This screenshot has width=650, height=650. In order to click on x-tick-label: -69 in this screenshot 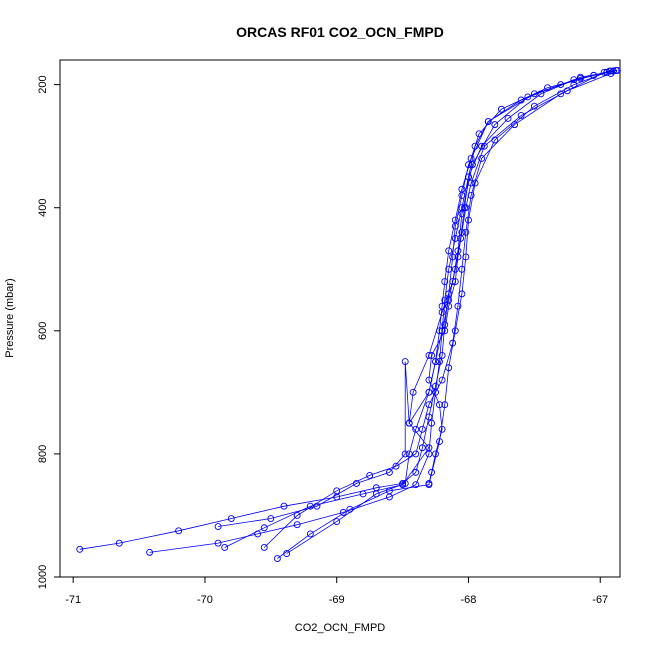, I will do `click(337, 600)`.